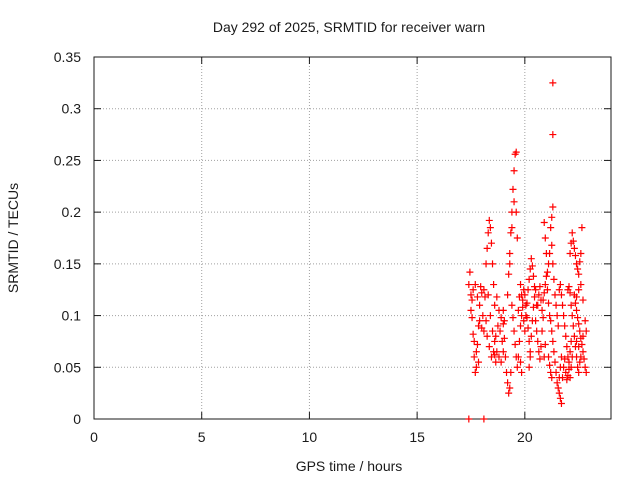  Describe the element at coordinates (67, 160) in the screenshot. I see `y-tick-label: 0.25` at that location.